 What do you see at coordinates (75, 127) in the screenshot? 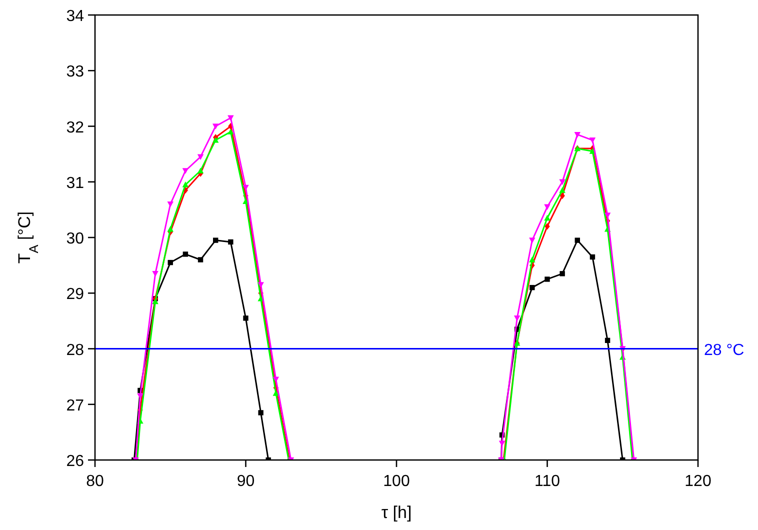
I see `y-tick-label: 32` at bounding box center [75, 127].